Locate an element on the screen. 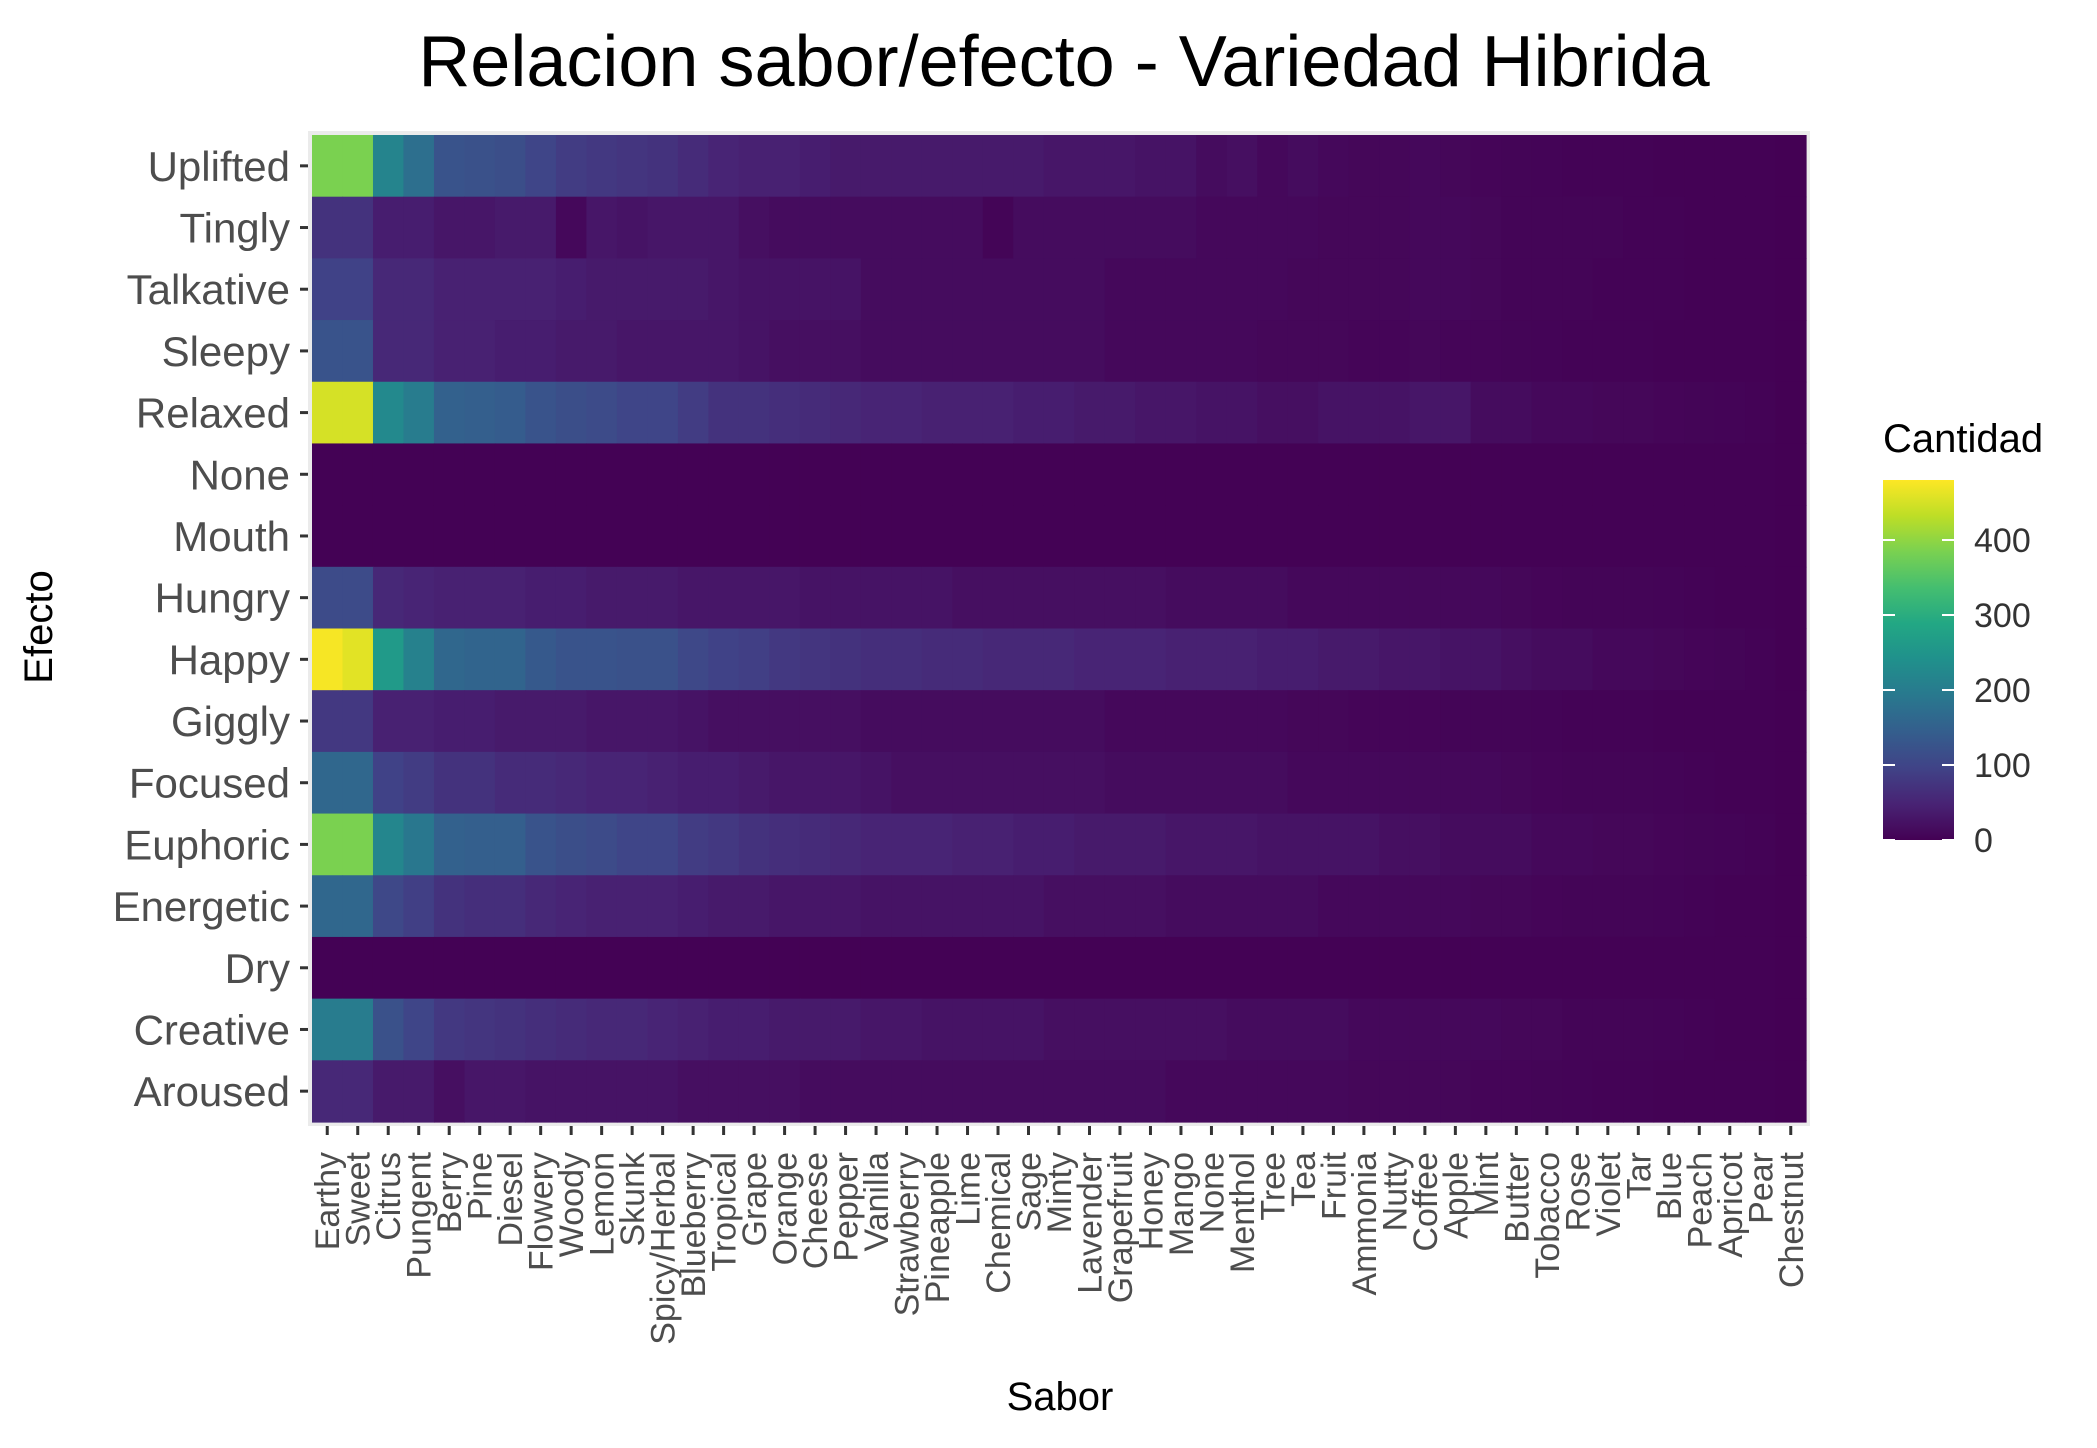 This screenshot has width=2097, height=1448. legend-title: Cantidad is located at coordinates (1963, 439).